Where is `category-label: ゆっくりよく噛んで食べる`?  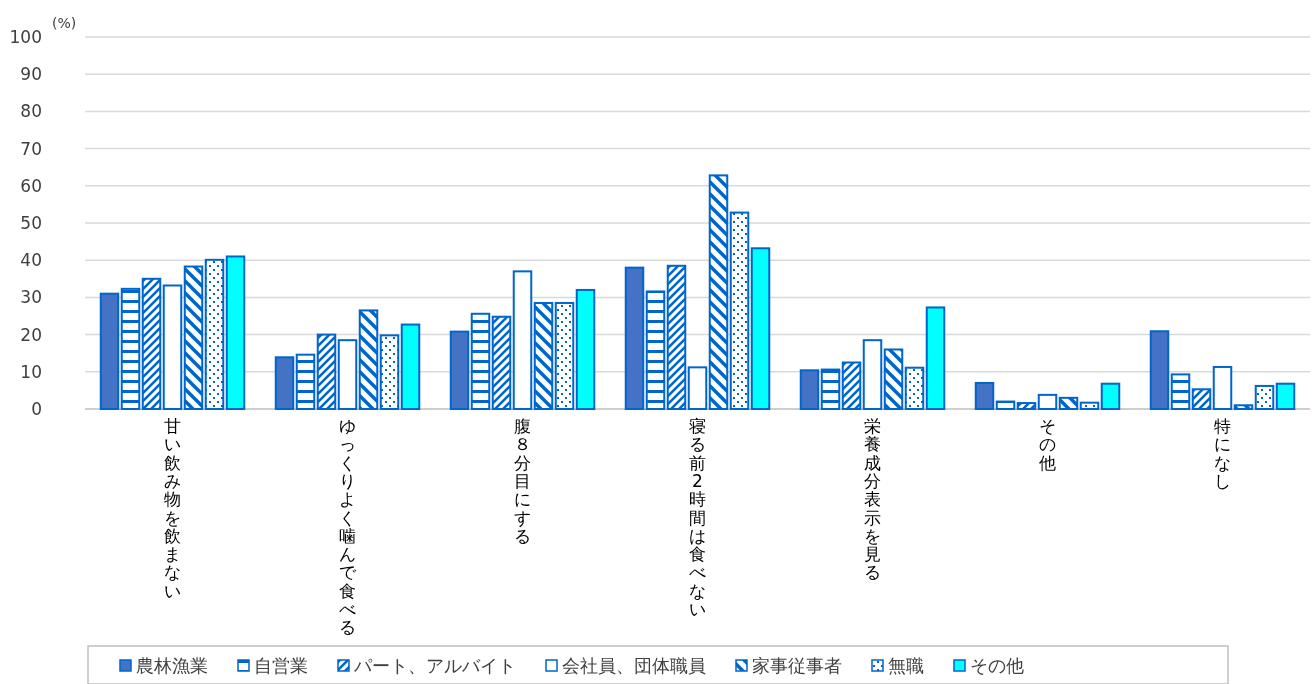 category-label: ゆっくりよく噛んで食べる is located at coordinates (347, 527).